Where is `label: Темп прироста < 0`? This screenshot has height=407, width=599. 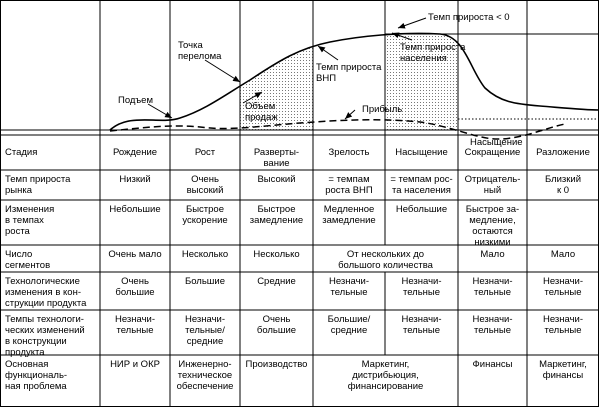
label: Темп прироста < 0 is located at coordinates (469, 17).